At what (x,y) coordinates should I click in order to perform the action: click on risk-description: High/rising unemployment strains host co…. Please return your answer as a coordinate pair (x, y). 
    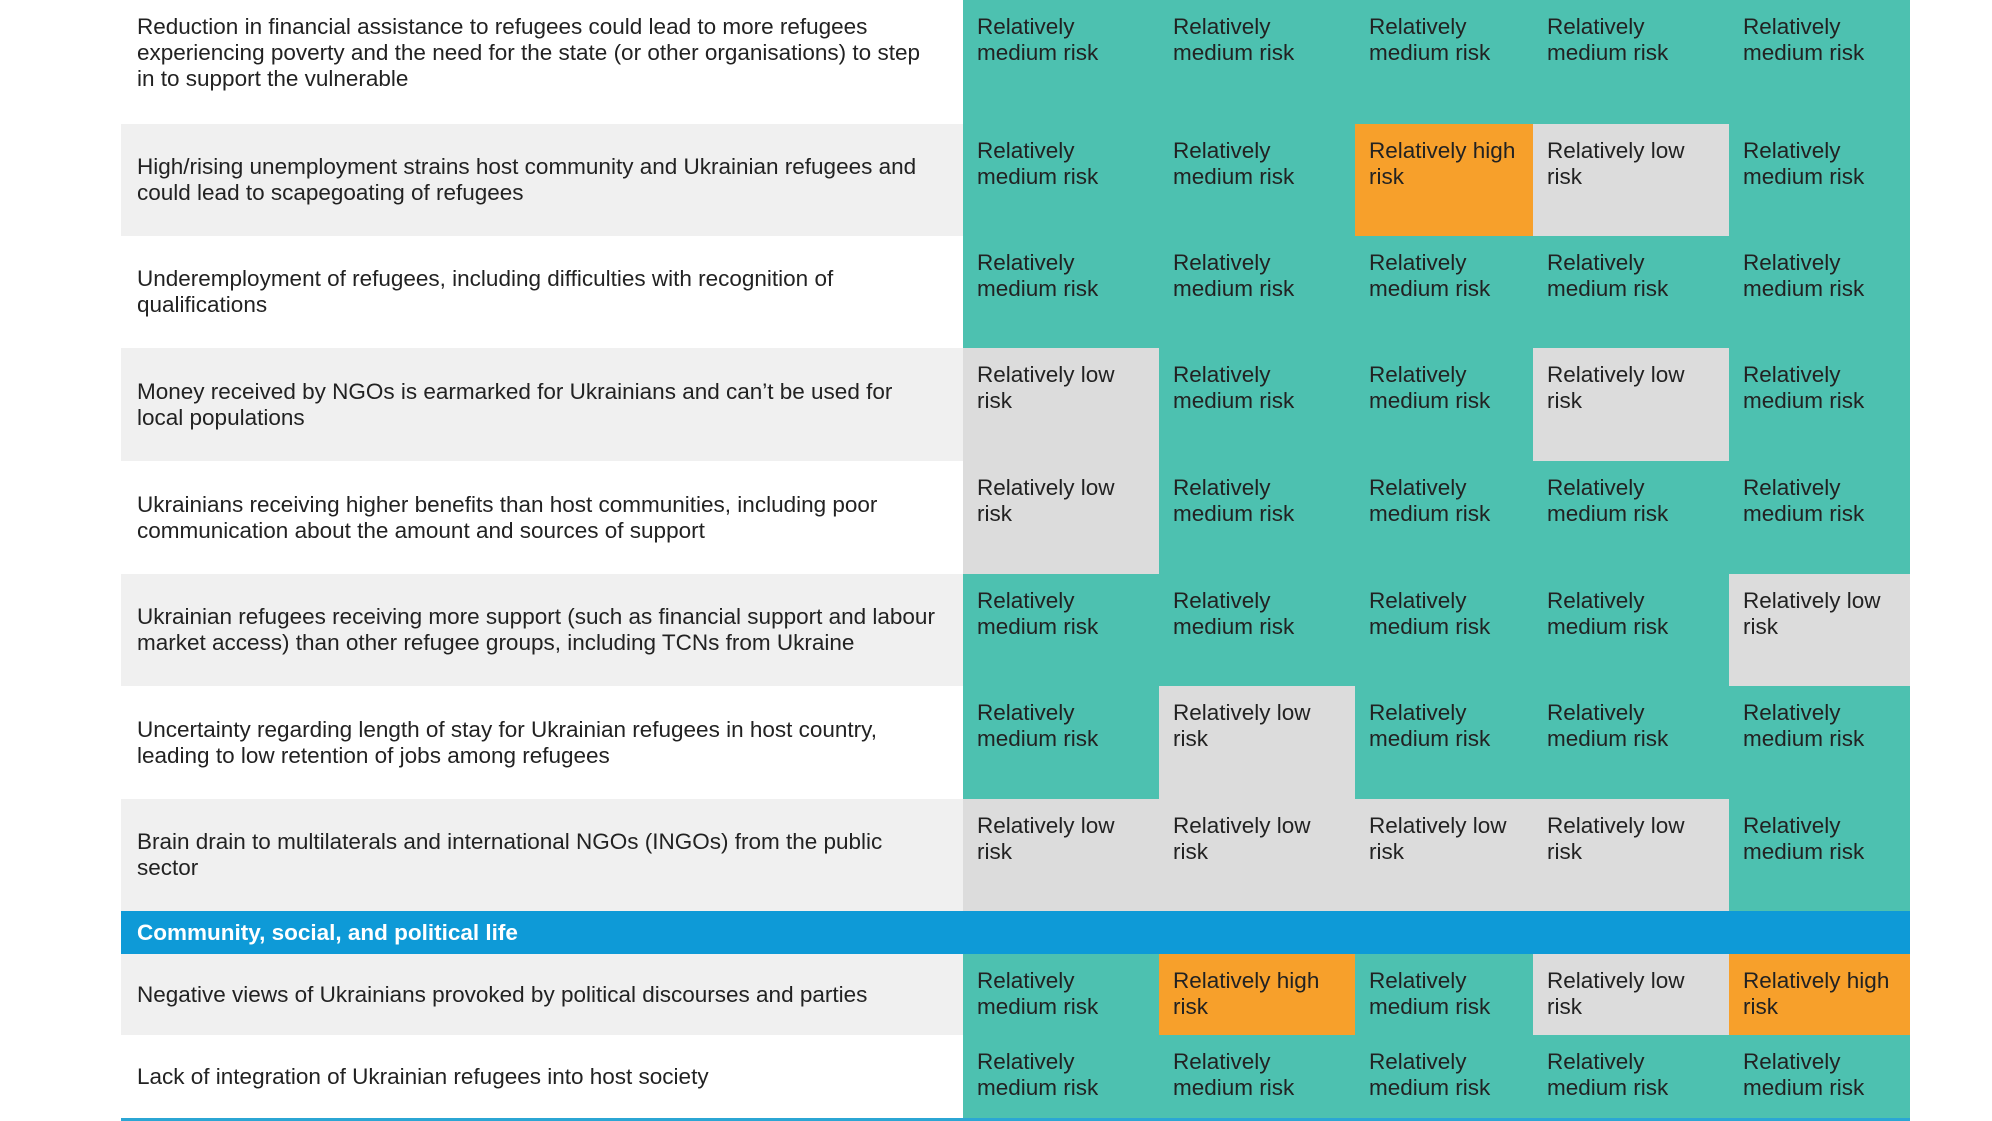
    Looking at the image, I should click on (542, 180).